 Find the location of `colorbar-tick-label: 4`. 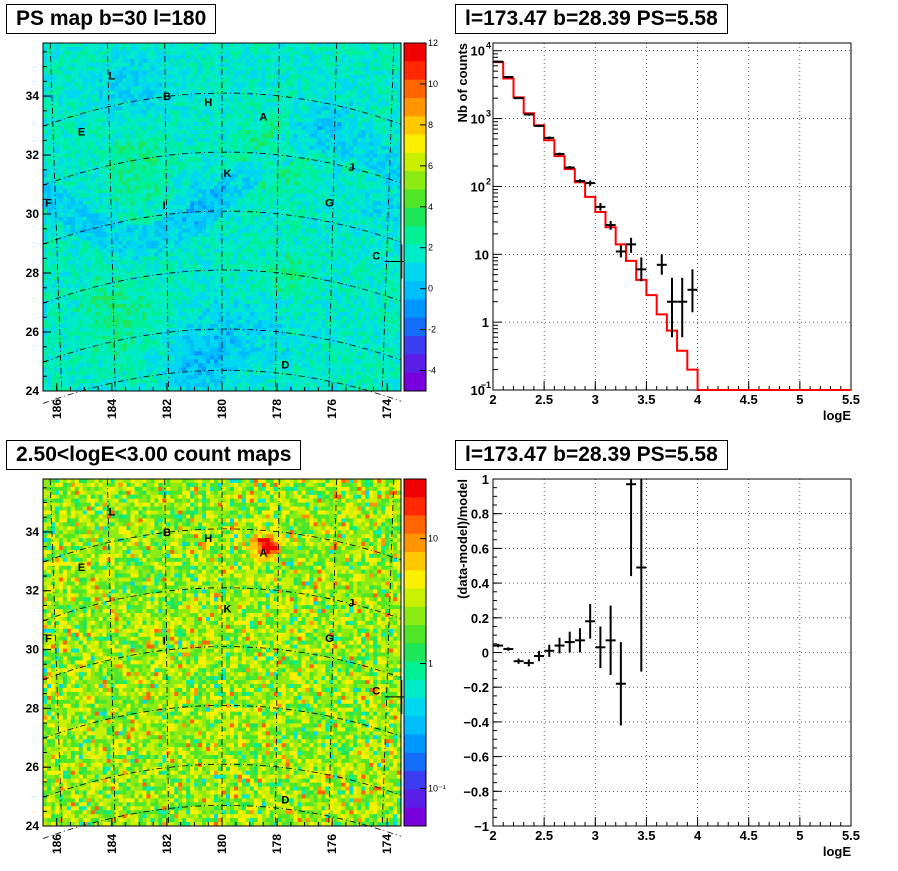

colorbar-tick-label: 4 is located at coordinates (430, 207).